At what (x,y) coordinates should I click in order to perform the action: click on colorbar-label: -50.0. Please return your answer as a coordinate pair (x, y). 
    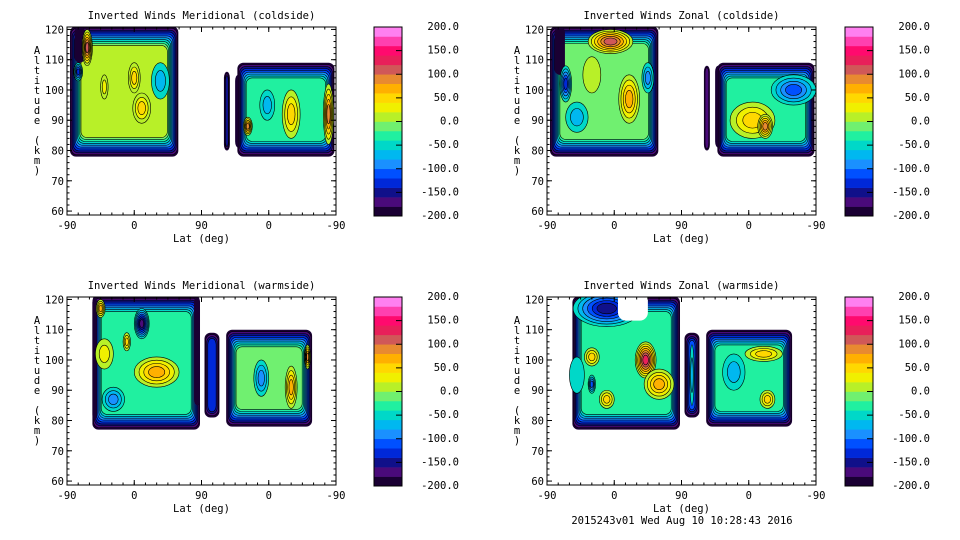
    Looking at the image, I should click on (914, 145).